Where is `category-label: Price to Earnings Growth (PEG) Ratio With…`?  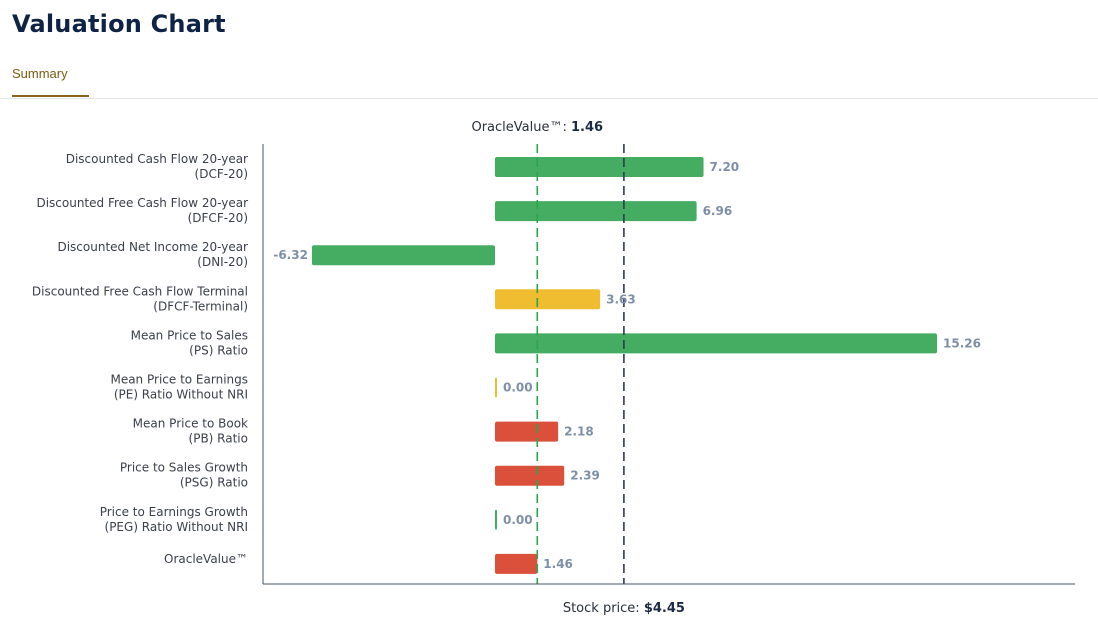 category-label: Price to Earnings Growth (PEG) Ratio With… is located at coordinates (174, 519).